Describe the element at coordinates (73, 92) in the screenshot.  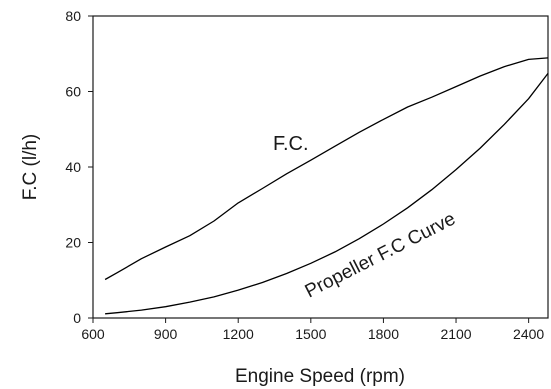
I see `y-tick-label: 60` at that location.